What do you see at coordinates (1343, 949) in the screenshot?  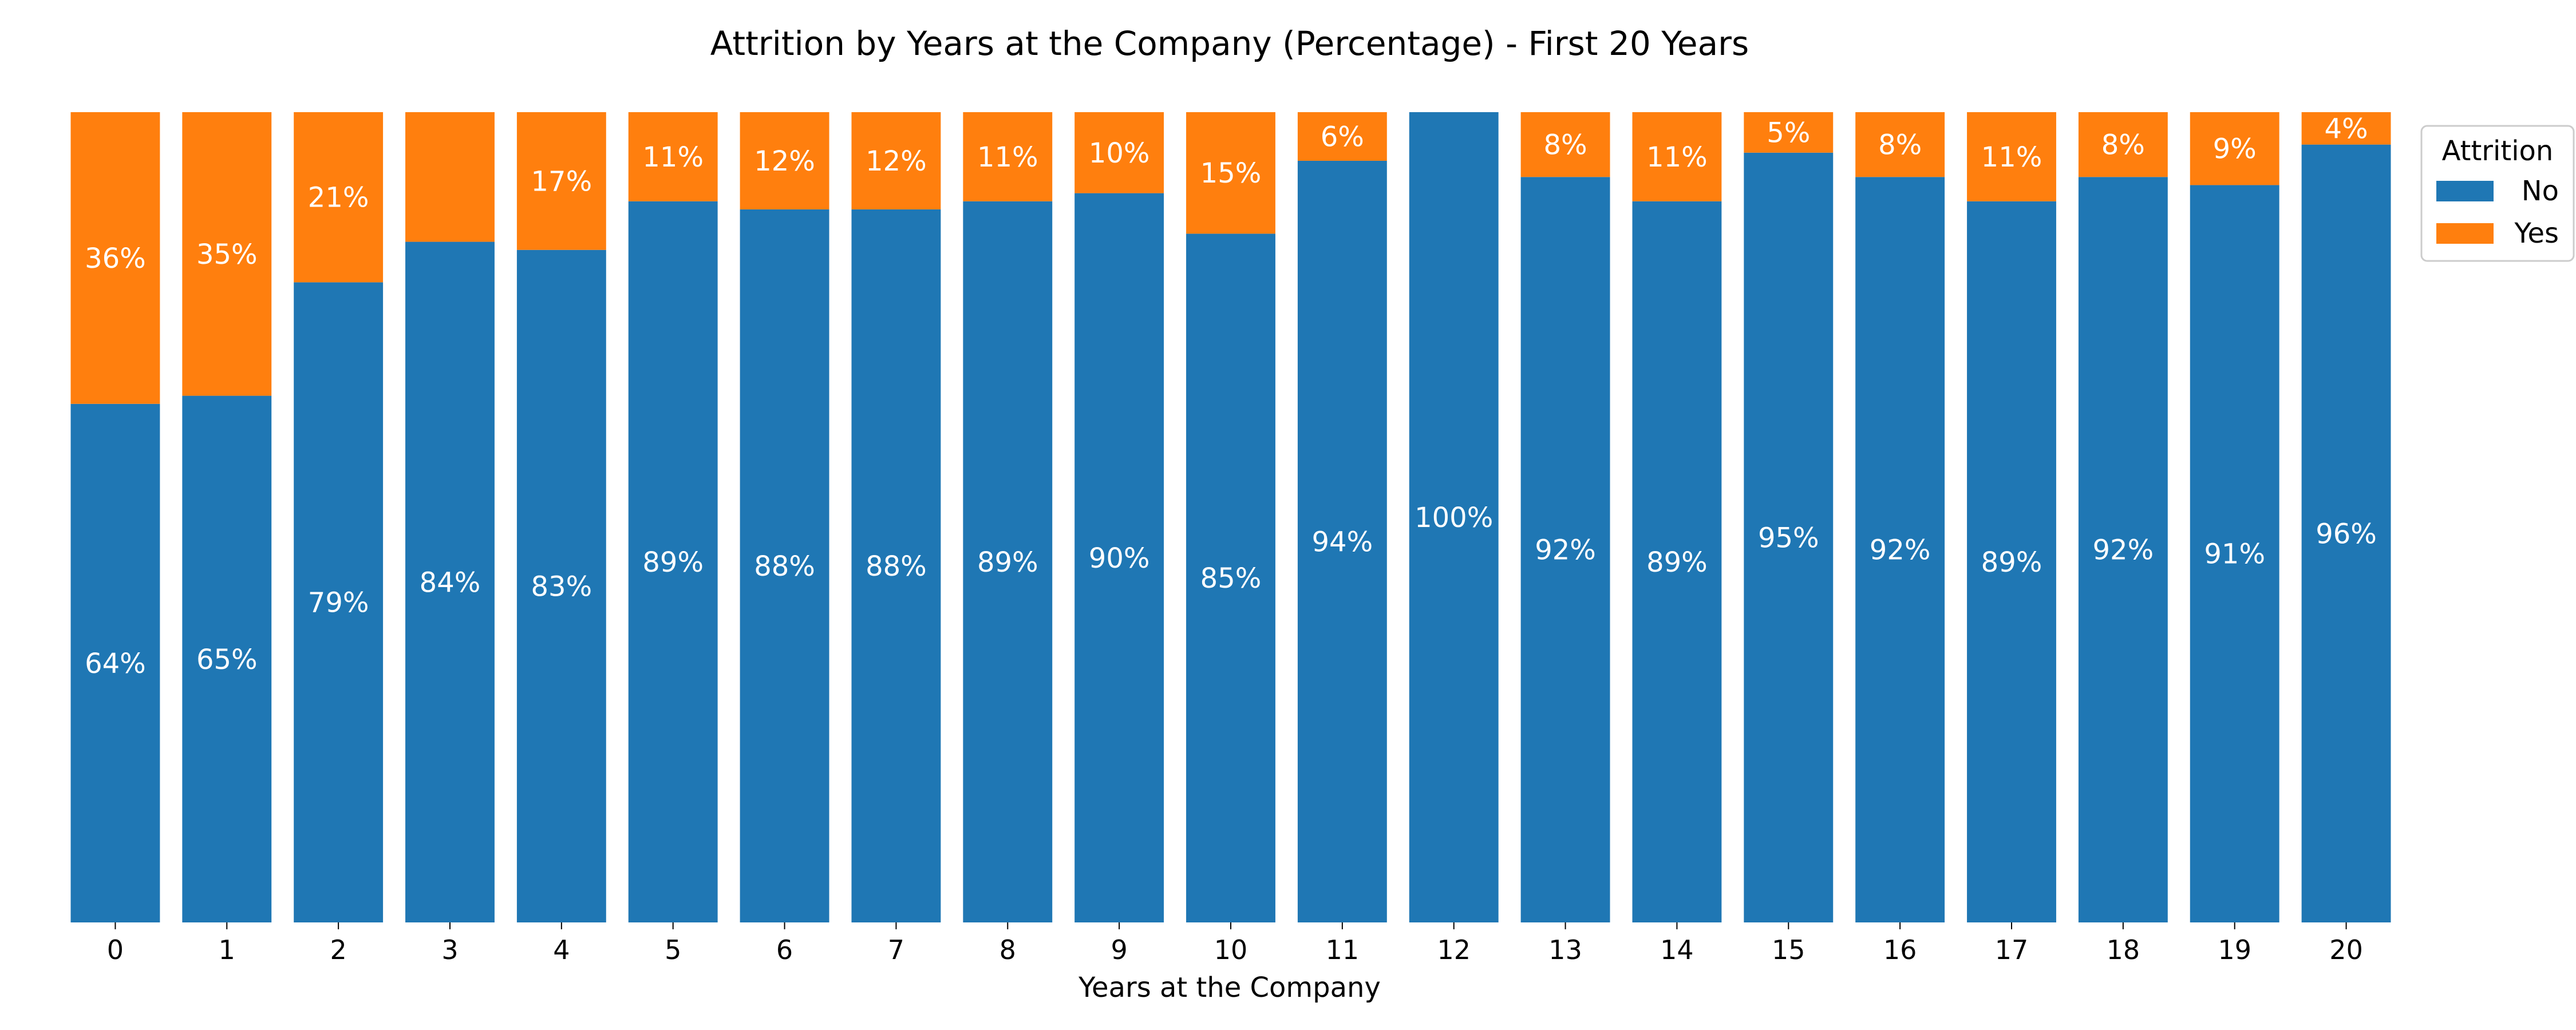 I see `x-tick-label-11: 11` at bounding box center [1343, 949].